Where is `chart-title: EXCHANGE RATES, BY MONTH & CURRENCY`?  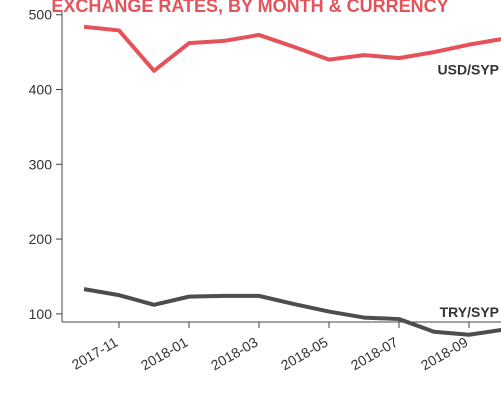
chart-title: EXCHANGE RATES, BY MONTH & CURRENCY is located at coordinates (249, 8).